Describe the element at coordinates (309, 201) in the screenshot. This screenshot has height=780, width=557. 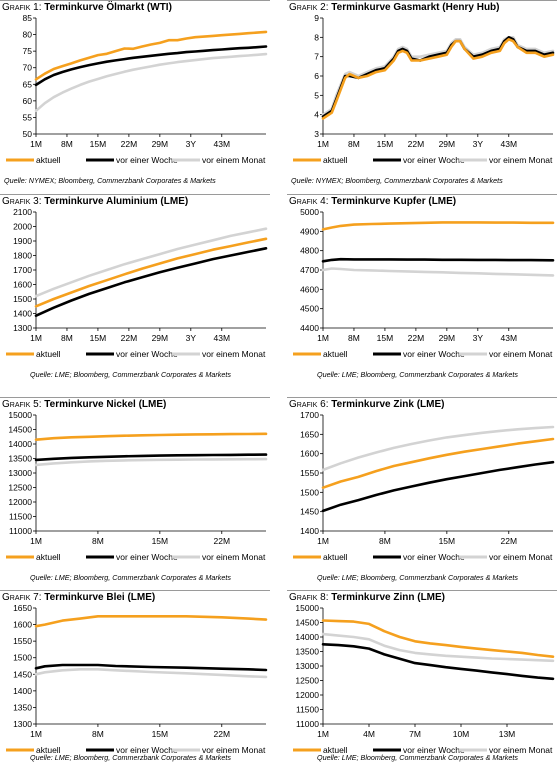
I see `chart-title-prefix: Grafik 4:` at that location.